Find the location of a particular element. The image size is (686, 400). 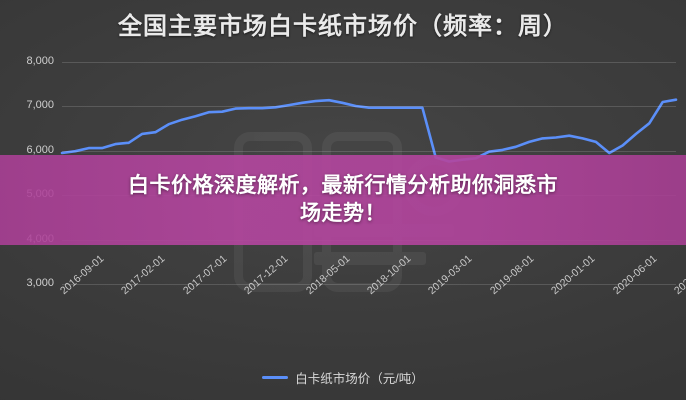

y-axis-tick-label: 6,000 is located at coordinates (40, 149).